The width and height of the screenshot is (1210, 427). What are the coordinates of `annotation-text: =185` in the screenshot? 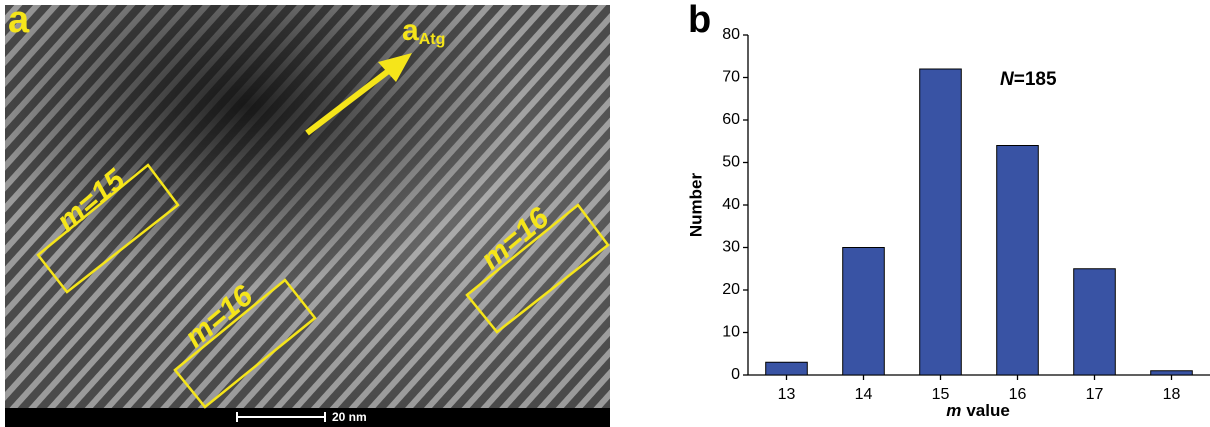 It's located at (1035, 79).